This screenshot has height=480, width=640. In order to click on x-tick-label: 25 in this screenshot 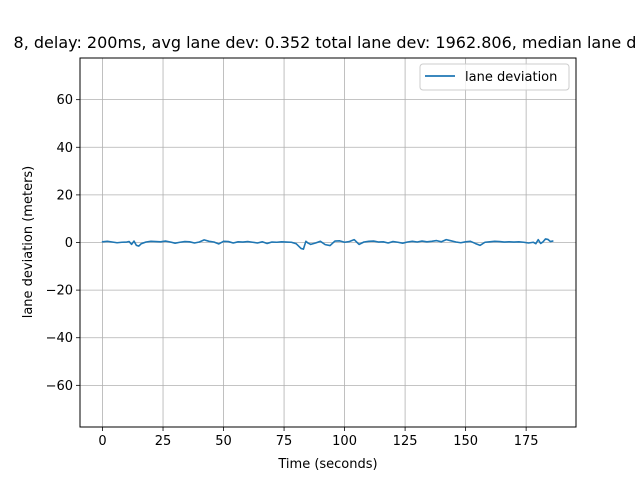, I will do `click(163, 441)`.